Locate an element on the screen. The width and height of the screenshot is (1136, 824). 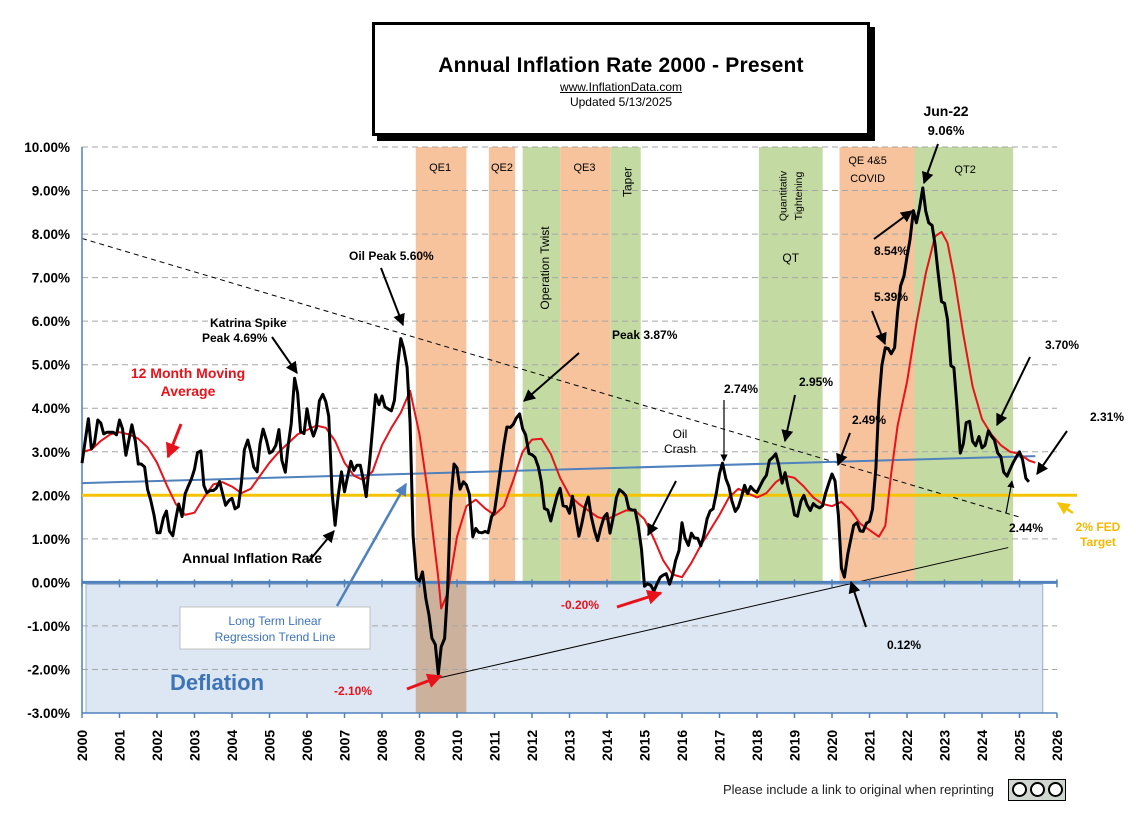
y-tick-label: 4.00% is located at coordinates (51, 408).